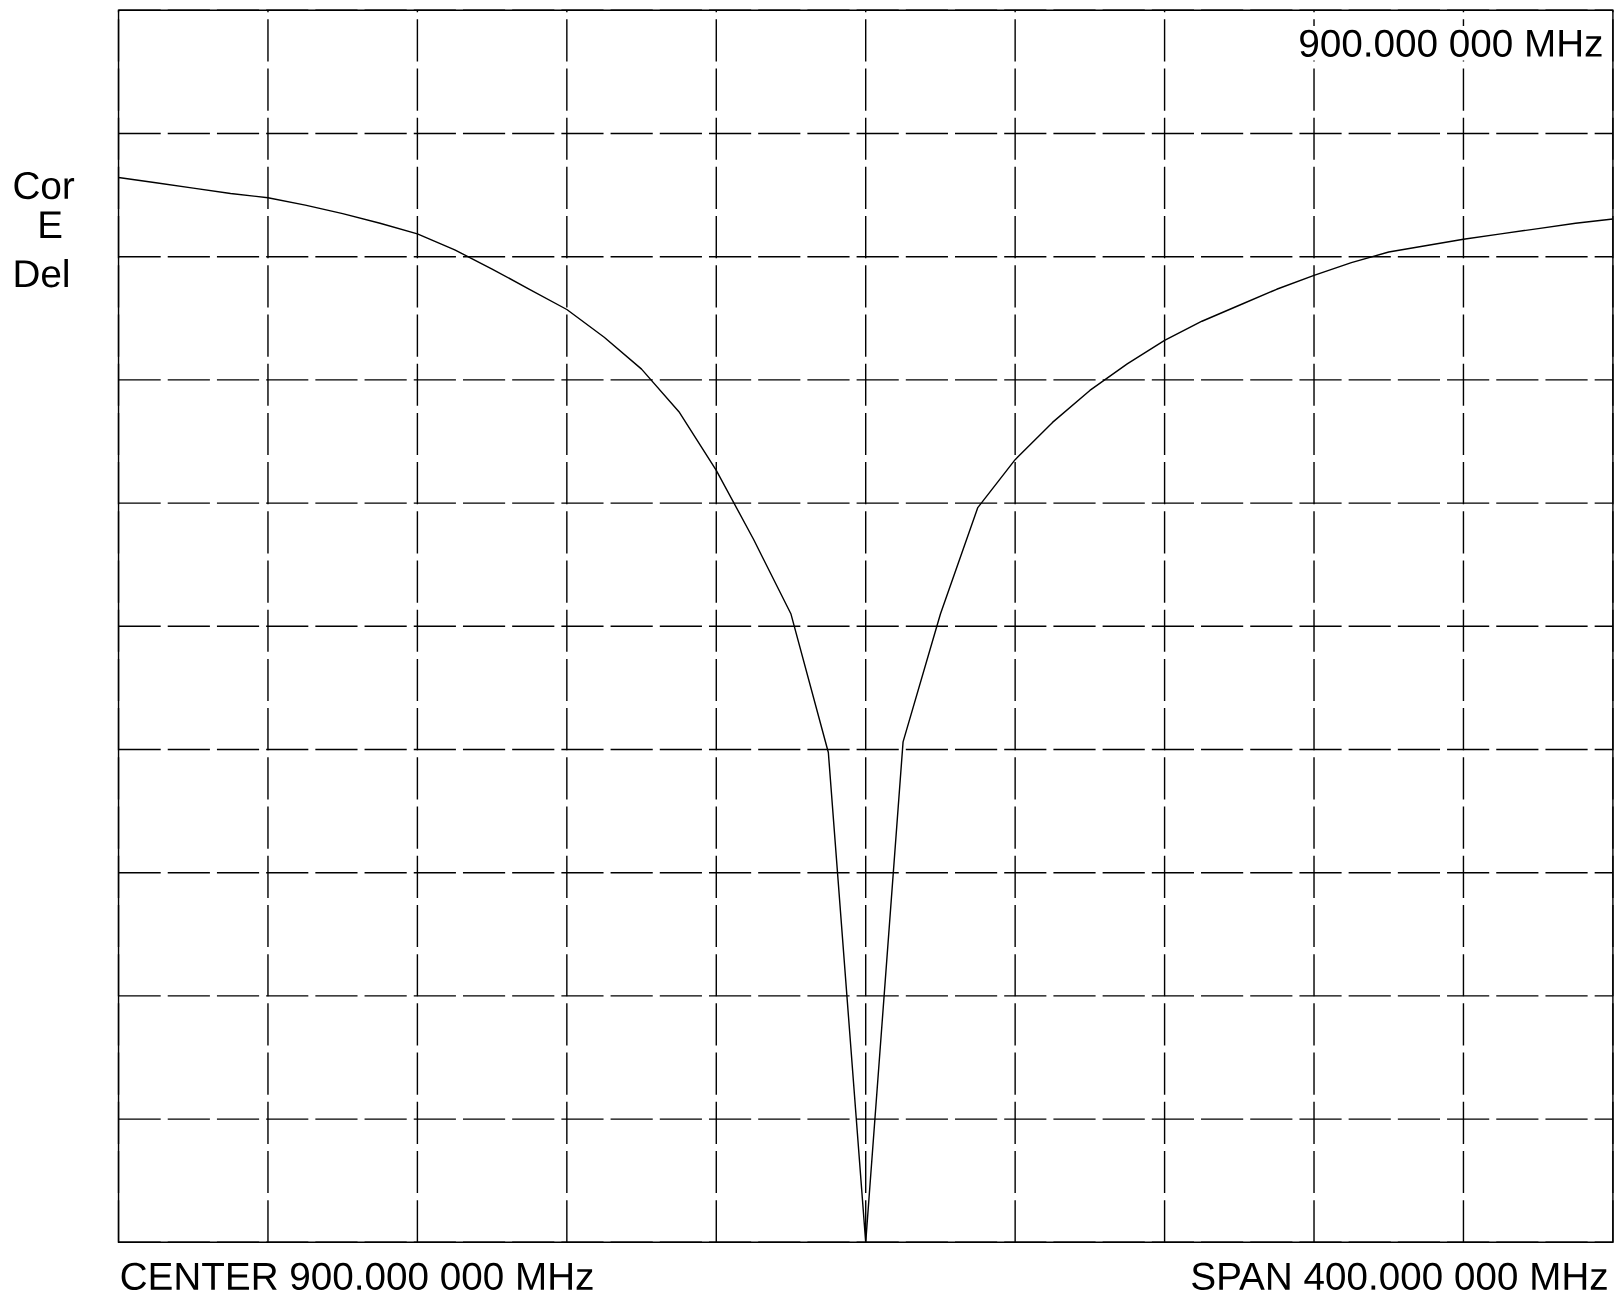  Describe the element at coordinates (1399, 1276) in the screenshot. I see `text: SPAN 400.000 000 MHz` at that location.